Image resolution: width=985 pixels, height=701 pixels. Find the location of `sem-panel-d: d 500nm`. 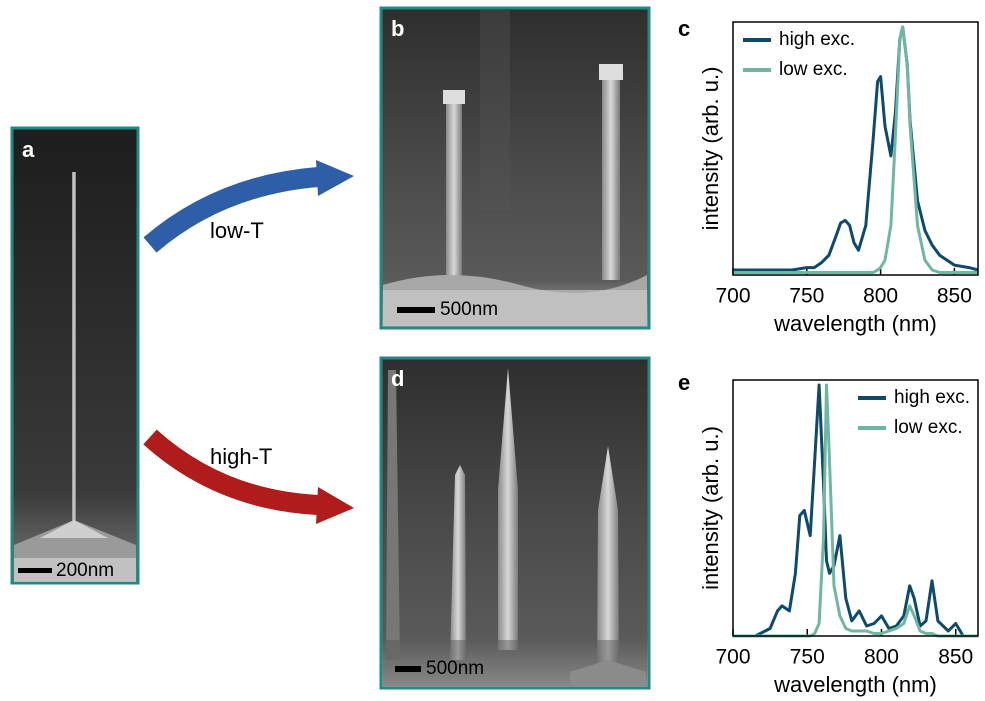

sem-panel-d: d 500nm is located at coordinates (515, 523).